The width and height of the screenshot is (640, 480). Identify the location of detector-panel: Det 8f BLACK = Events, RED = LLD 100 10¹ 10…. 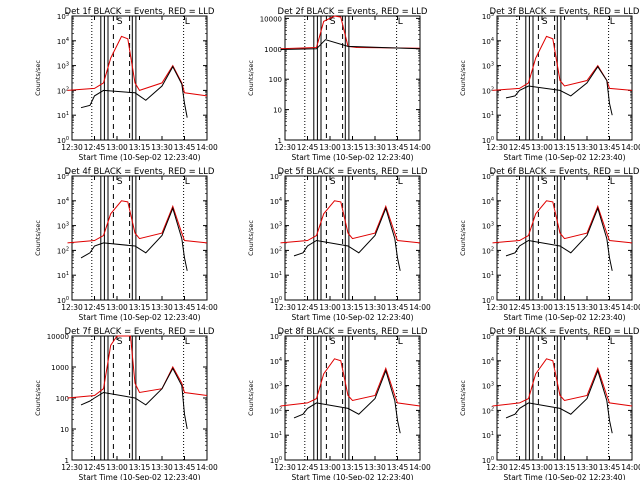
(339, 403).